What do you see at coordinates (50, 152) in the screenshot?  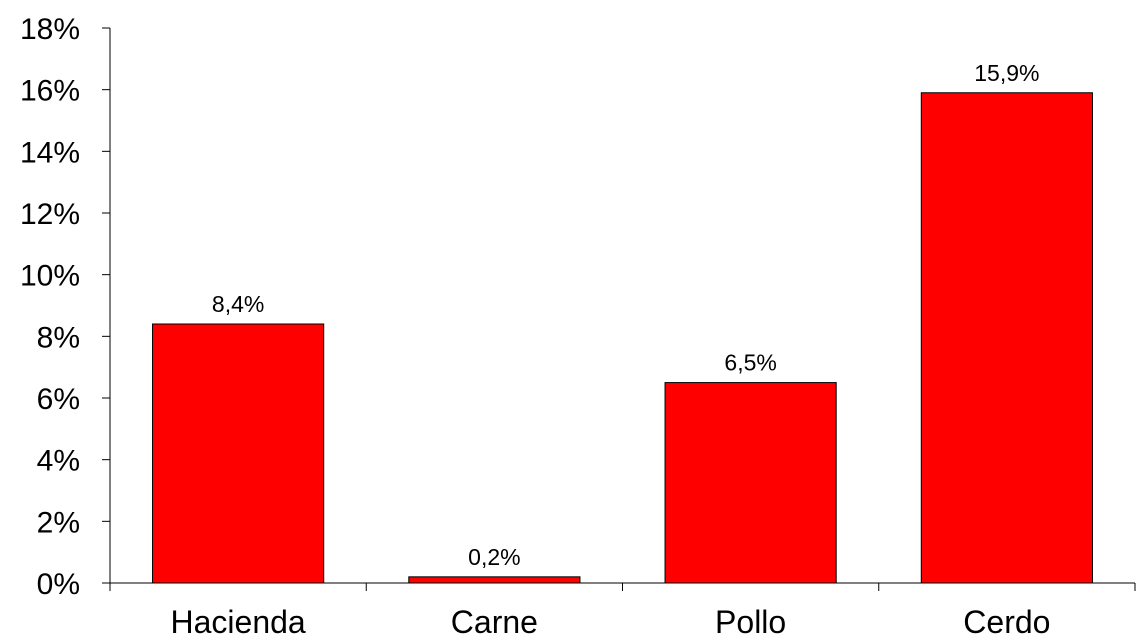 I see `y-tick-label: 14%` at bounding box center [50, 152].